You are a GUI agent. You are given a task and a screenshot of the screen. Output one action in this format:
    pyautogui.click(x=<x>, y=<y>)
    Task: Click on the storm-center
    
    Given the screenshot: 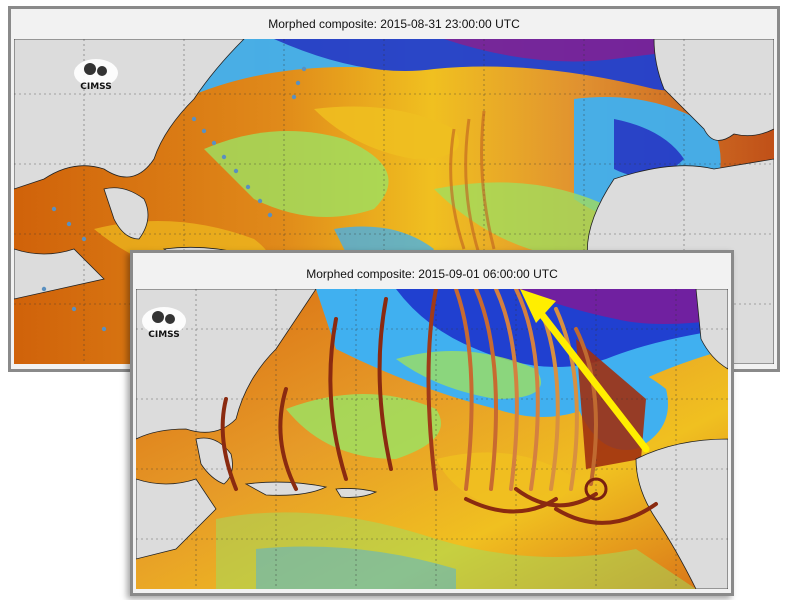 What is the action you would take?
    pyautogui.click(x=596, y=489)
    